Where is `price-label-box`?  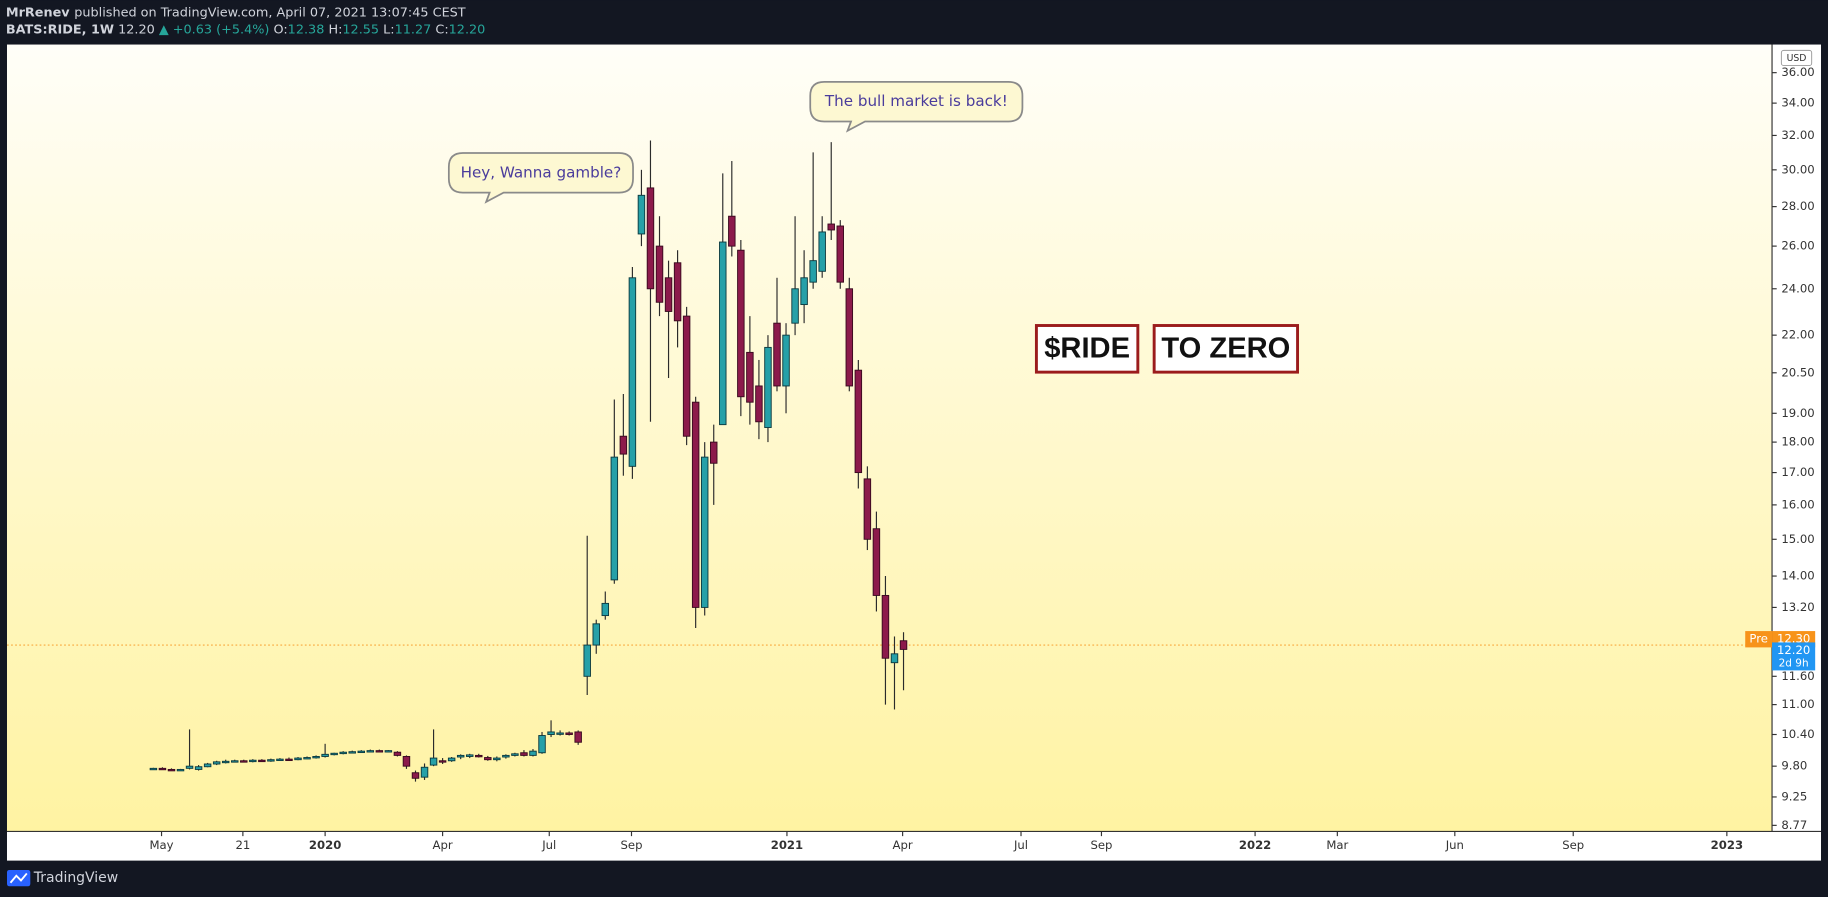
price-label-box is located at coordinates (1794, 656).